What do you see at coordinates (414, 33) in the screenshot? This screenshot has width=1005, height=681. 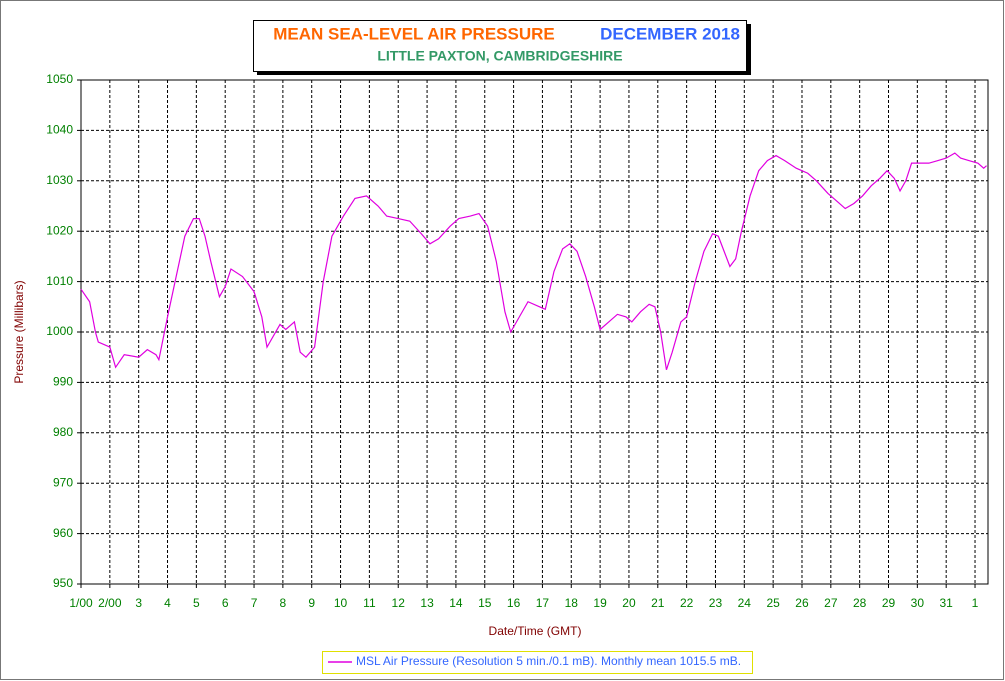 I see `chart-title: MEAN SEA-LEVEL AIR PRESSURE` at bounding box center [414, 33].